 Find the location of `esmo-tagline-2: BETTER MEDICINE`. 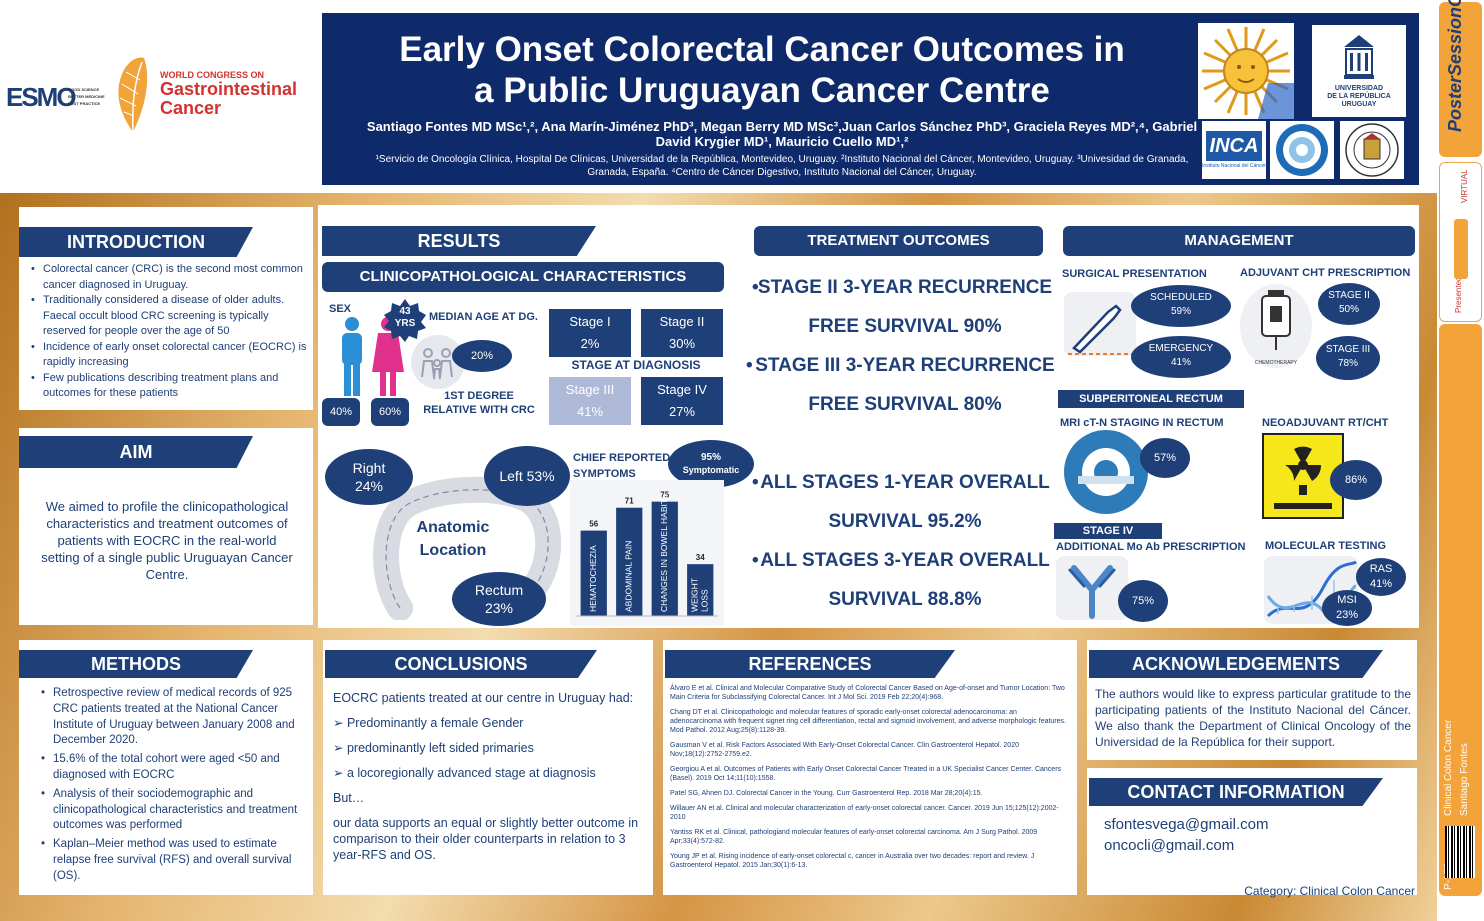

esmo-tagline-2: BETTER MEDICINE is located at coordinates (86, 96).